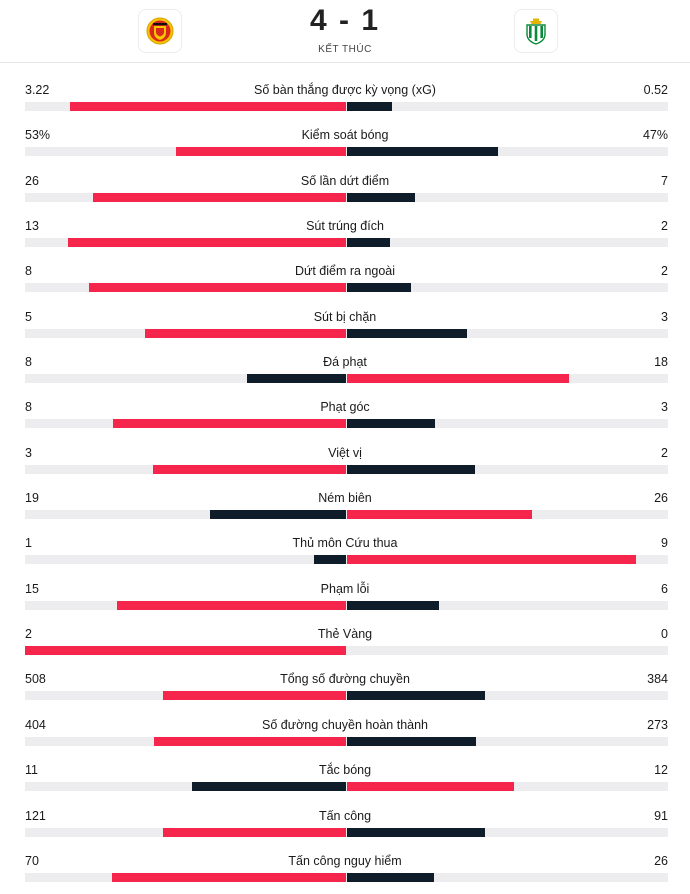 Image resolution: width=690 pixels, height=894 pixels. Describe the element at coordinates (32, 226) in the screenshot. I see `home-stat-value: 13` at that location.